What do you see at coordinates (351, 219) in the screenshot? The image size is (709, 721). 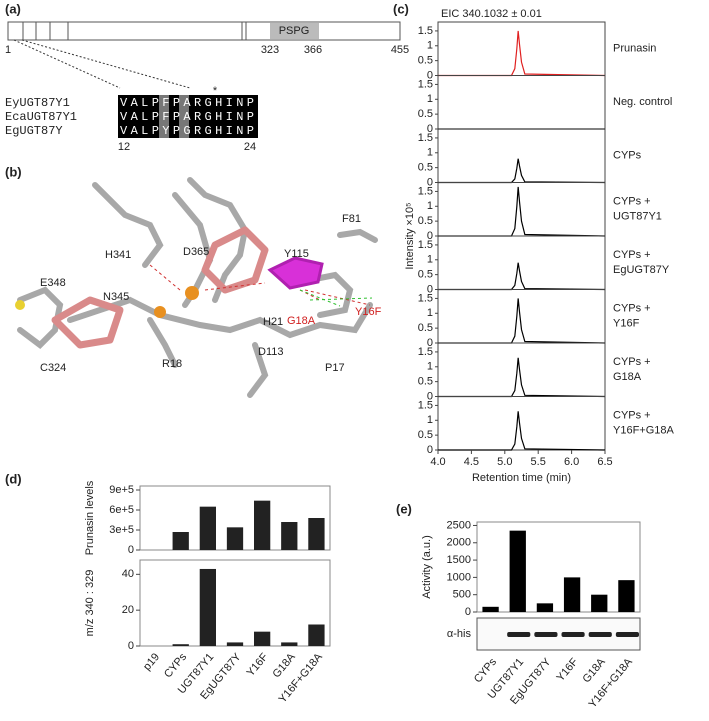 I see `residue-label: F81` at bounding box center [351, 219].